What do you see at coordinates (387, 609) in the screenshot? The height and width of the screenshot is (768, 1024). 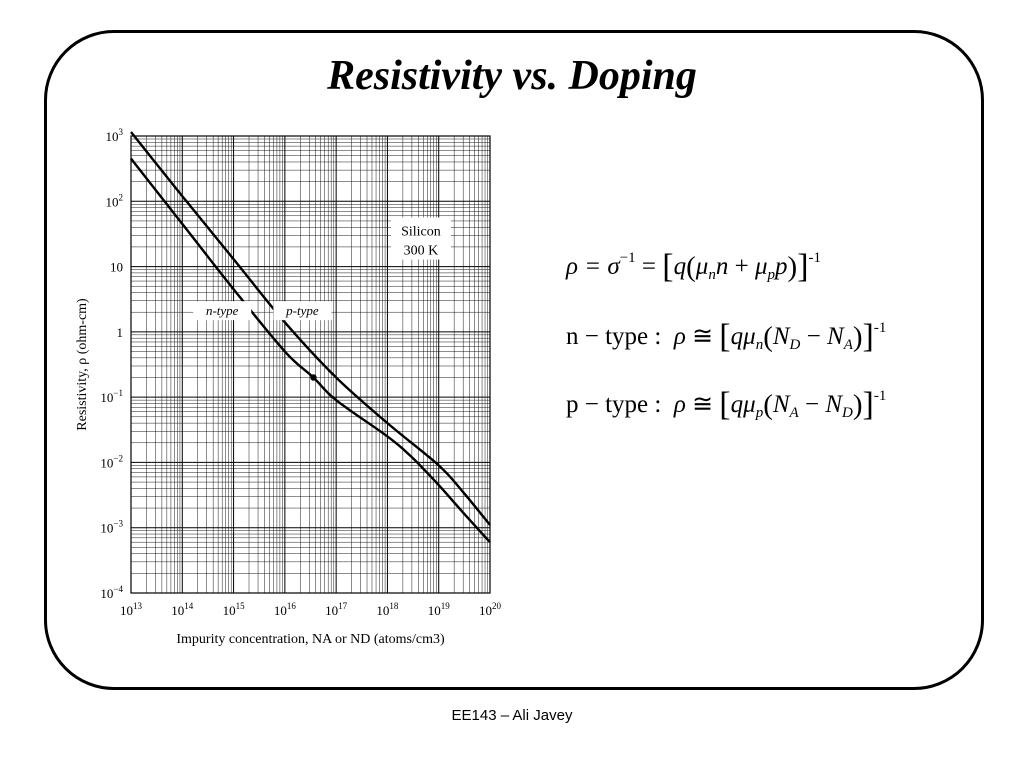 I see `x-tick-label: 1018` at bounding box center [387, 609].